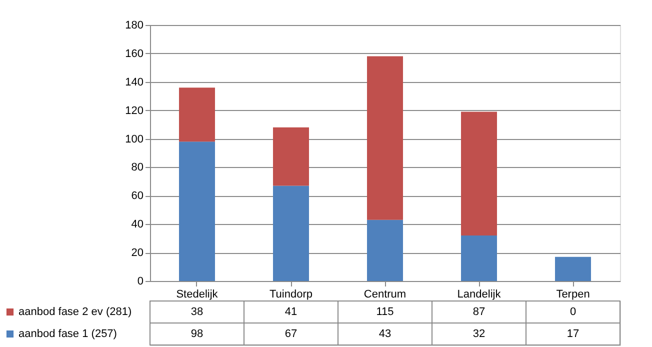  Describe the element at coordinates (385, 334) in the screenshot. I see `data-label: 43` at that location.